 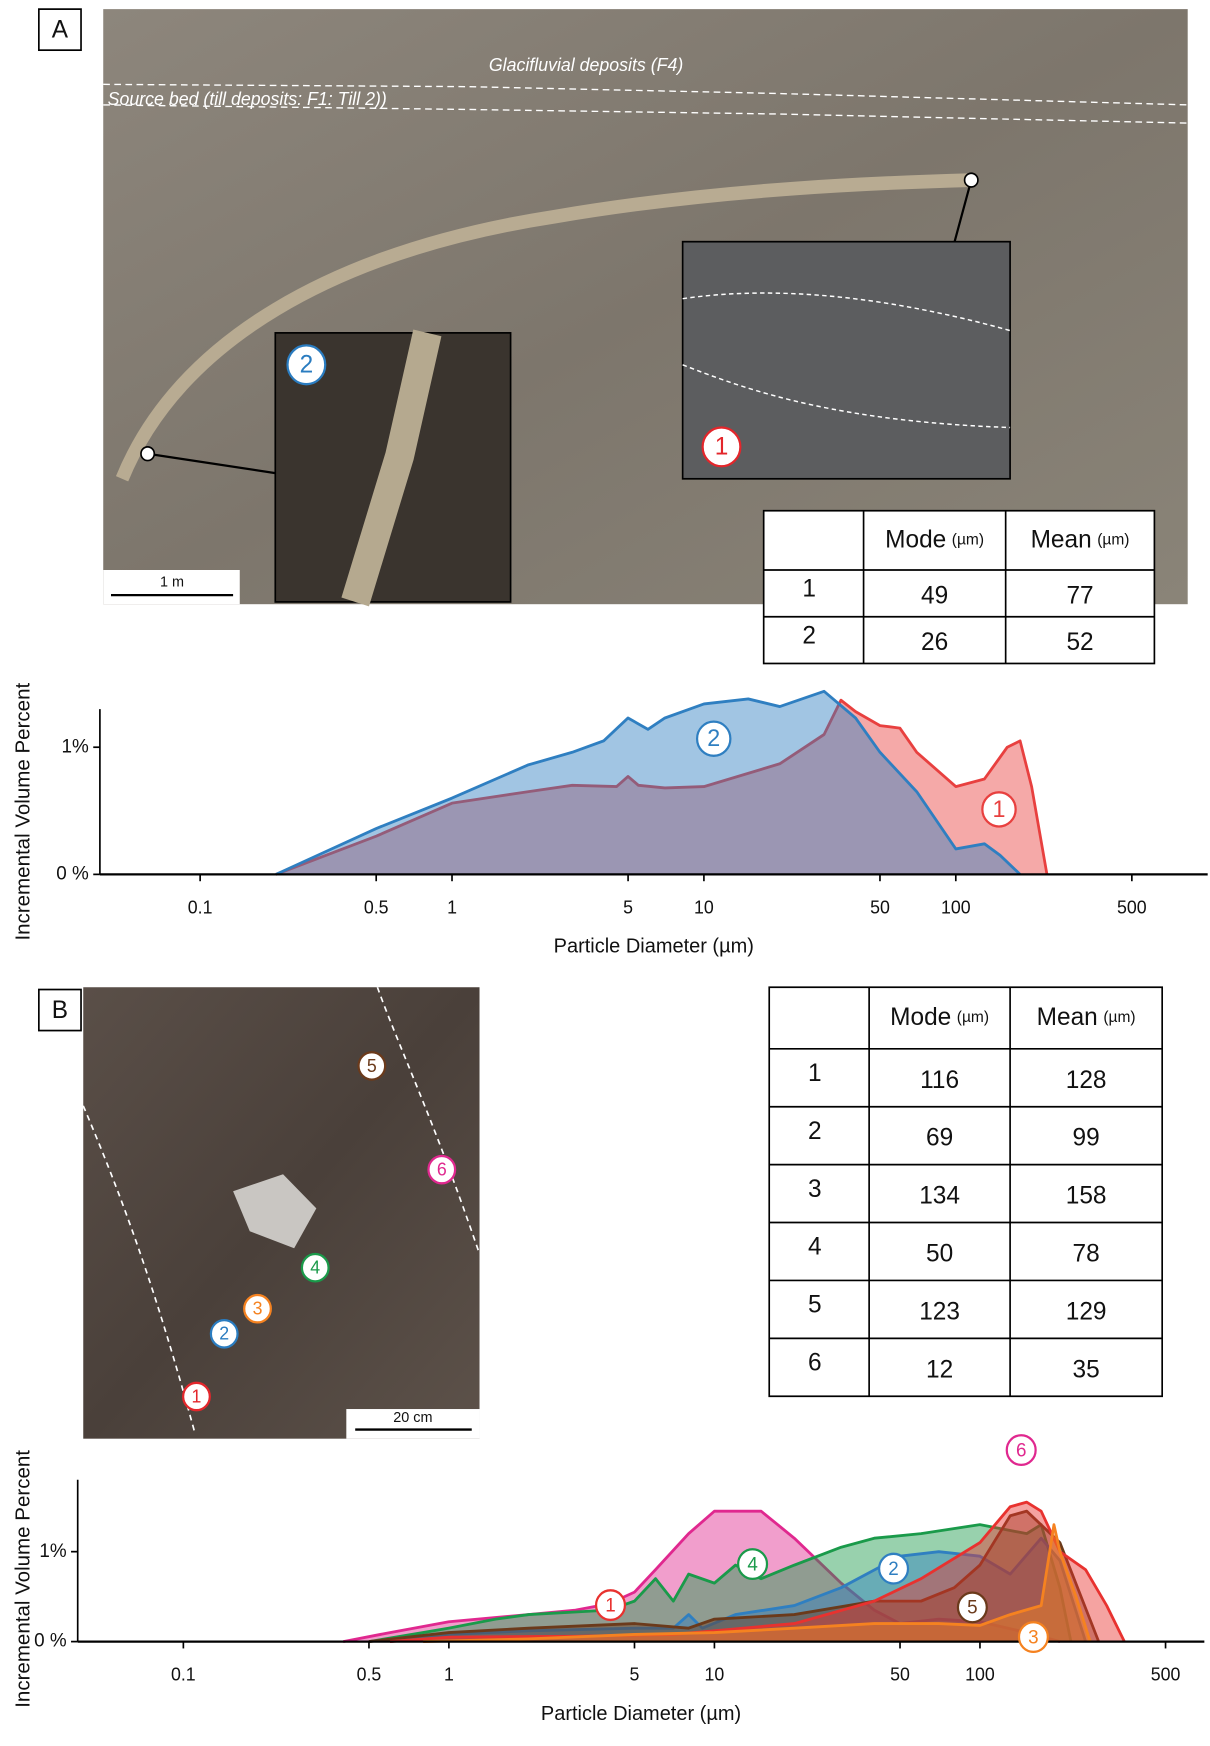 What do you see at coordinates (934, 595) in the screenshot?
I see `table-cell: 49` at bounding box center [934, 595].